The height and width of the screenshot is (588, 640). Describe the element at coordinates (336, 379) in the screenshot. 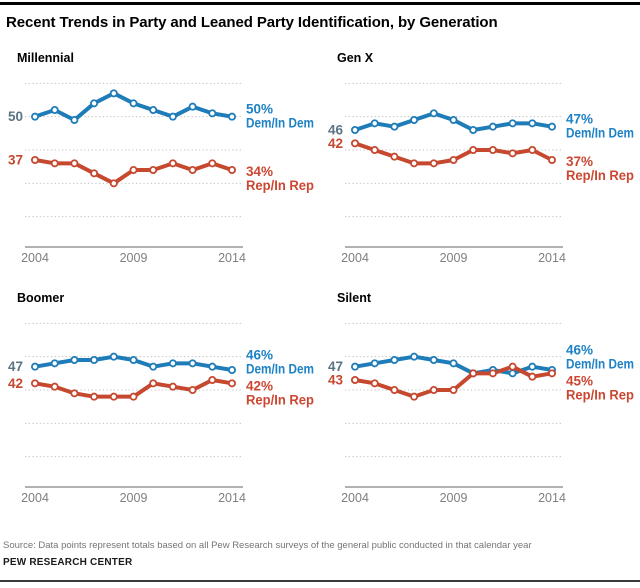

I see `series-start-label: 43` at that location.